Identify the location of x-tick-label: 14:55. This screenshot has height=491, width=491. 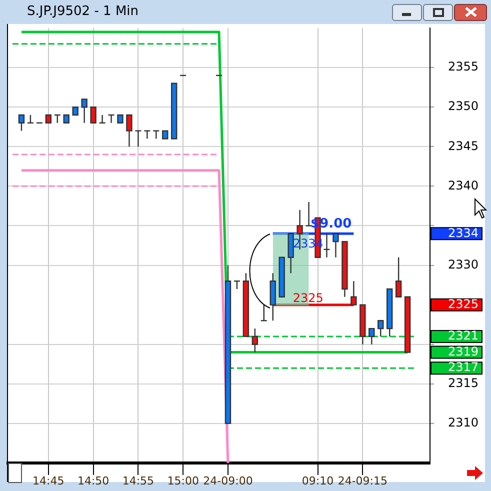
(138, 481).